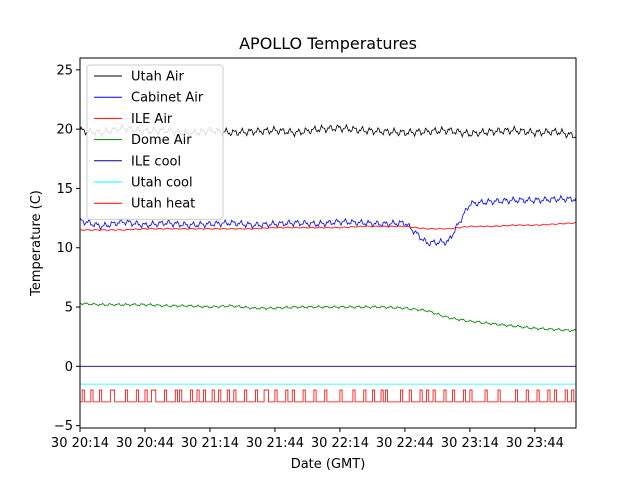 The image size is (640, 480). What do you see at coordinates (328, 464) in the screenshot?
I see `x-axis-label: Date (GMT)` at bounding box center [328, 464].